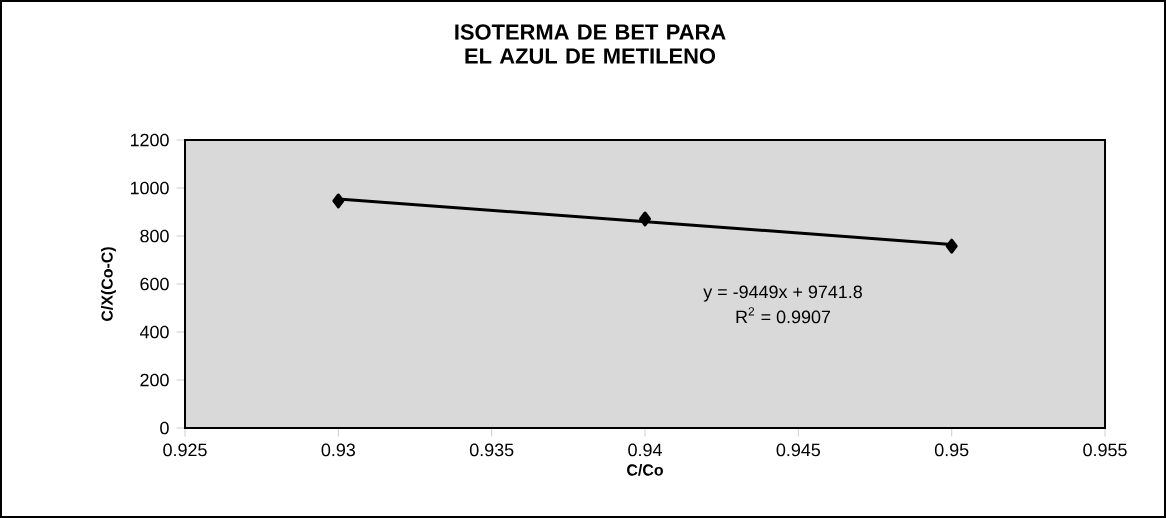  I want to click on y-axis-title: C/X(Co-C), so click(108, 284).